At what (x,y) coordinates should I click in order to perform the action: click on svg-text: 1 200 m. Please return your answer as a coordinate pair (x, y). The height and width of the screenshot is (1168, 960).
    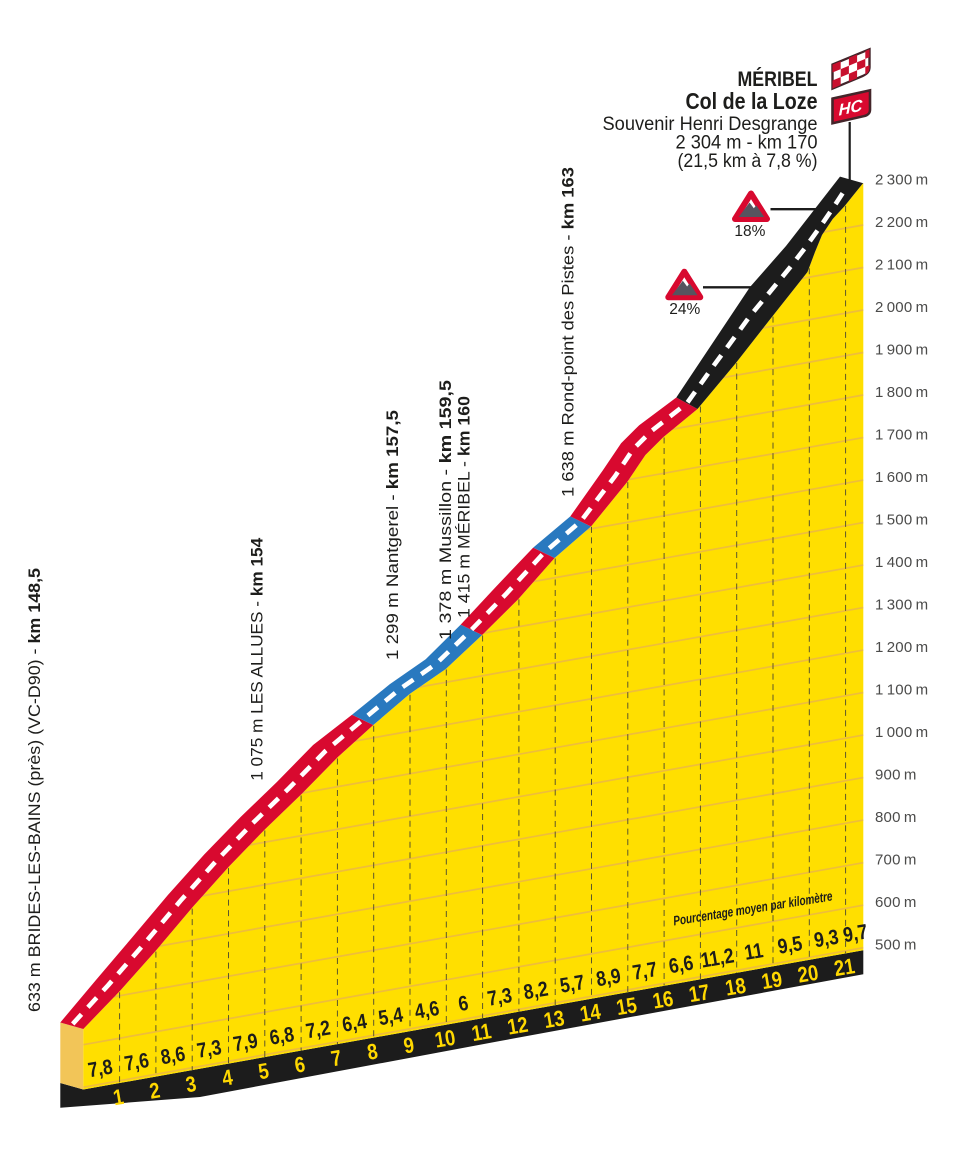
    Looking at the image, I should click on (901, 647).